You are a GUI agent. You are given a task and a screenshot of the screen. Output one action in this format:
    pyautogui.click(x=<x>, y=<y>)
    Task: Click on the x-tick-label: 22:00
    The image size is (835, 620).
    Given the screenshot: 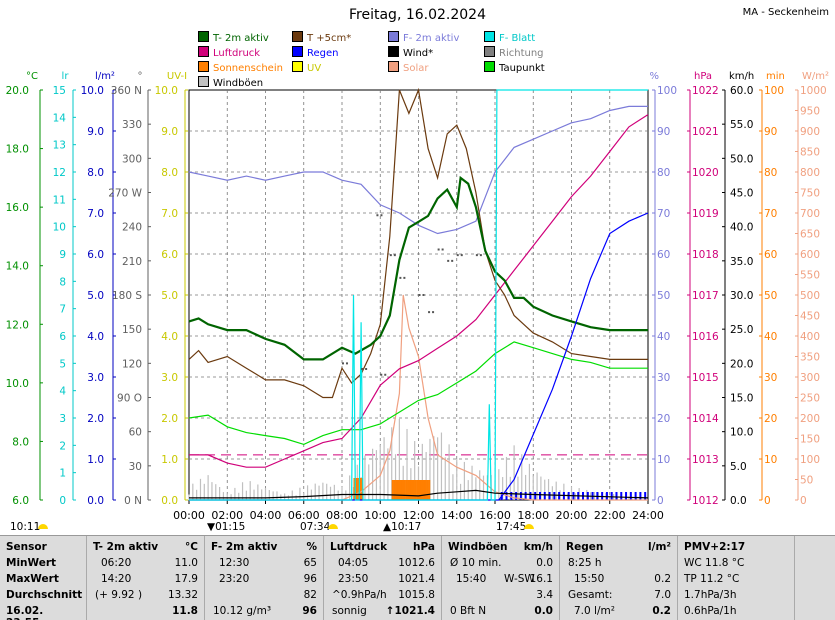 What is the action you would take?
    pyautogui.click(x=610, y=515)
    